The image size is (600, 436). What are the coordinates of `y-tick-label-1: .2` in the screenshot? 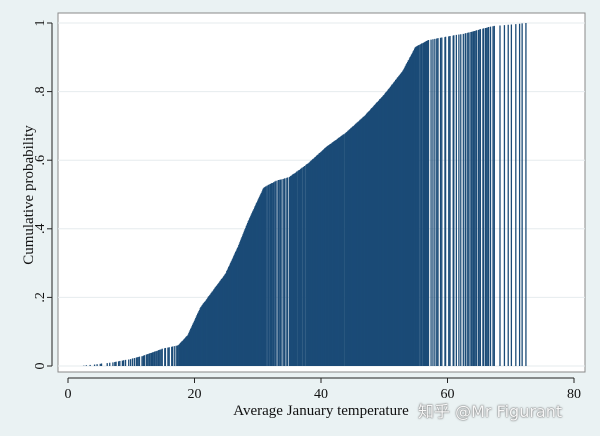 It's located at (40, 297).